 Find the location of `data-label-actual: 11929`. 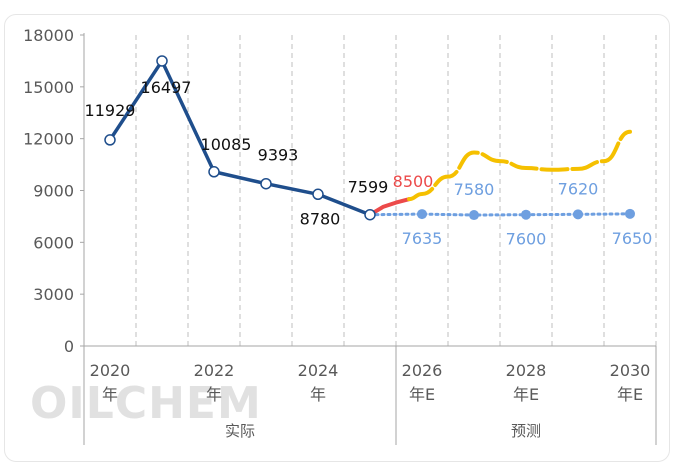

data-label-actual: 11929 is located at coordinates (110, 110).